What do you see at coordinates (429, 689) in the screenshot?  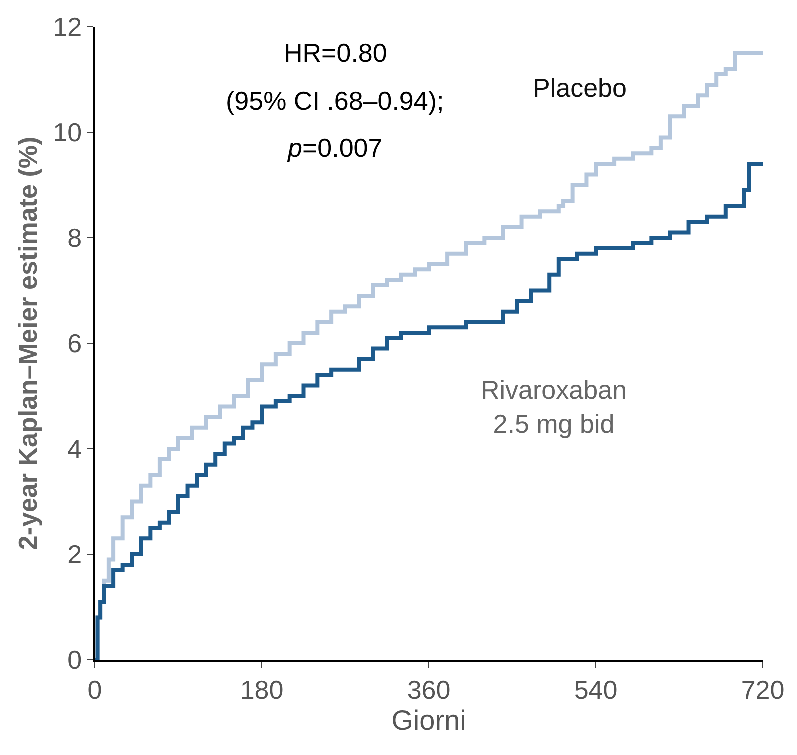 I see `x-tick-label: 360` at bounding box center [429, 689].